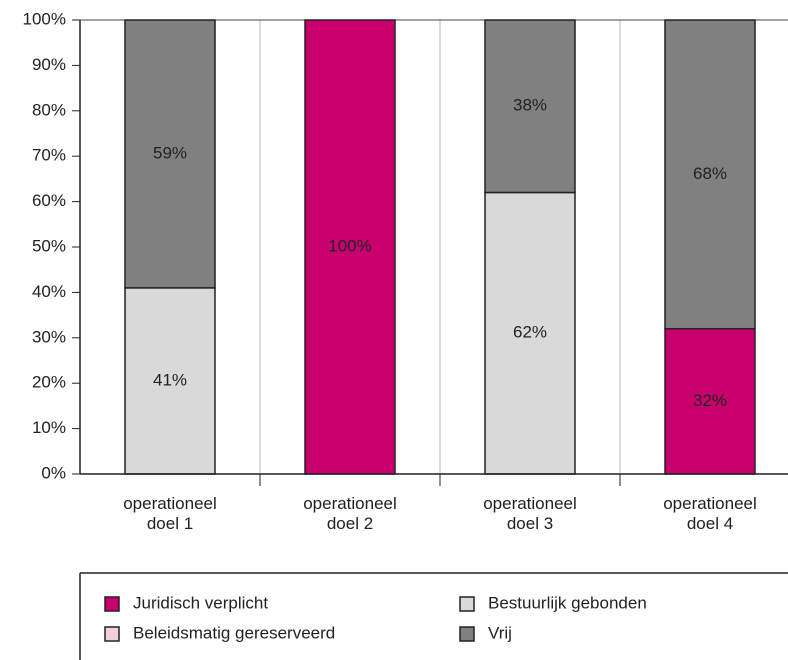 This screenshot has height=660, width=788. I want to click on data-label: 32%, so click(710, 400).